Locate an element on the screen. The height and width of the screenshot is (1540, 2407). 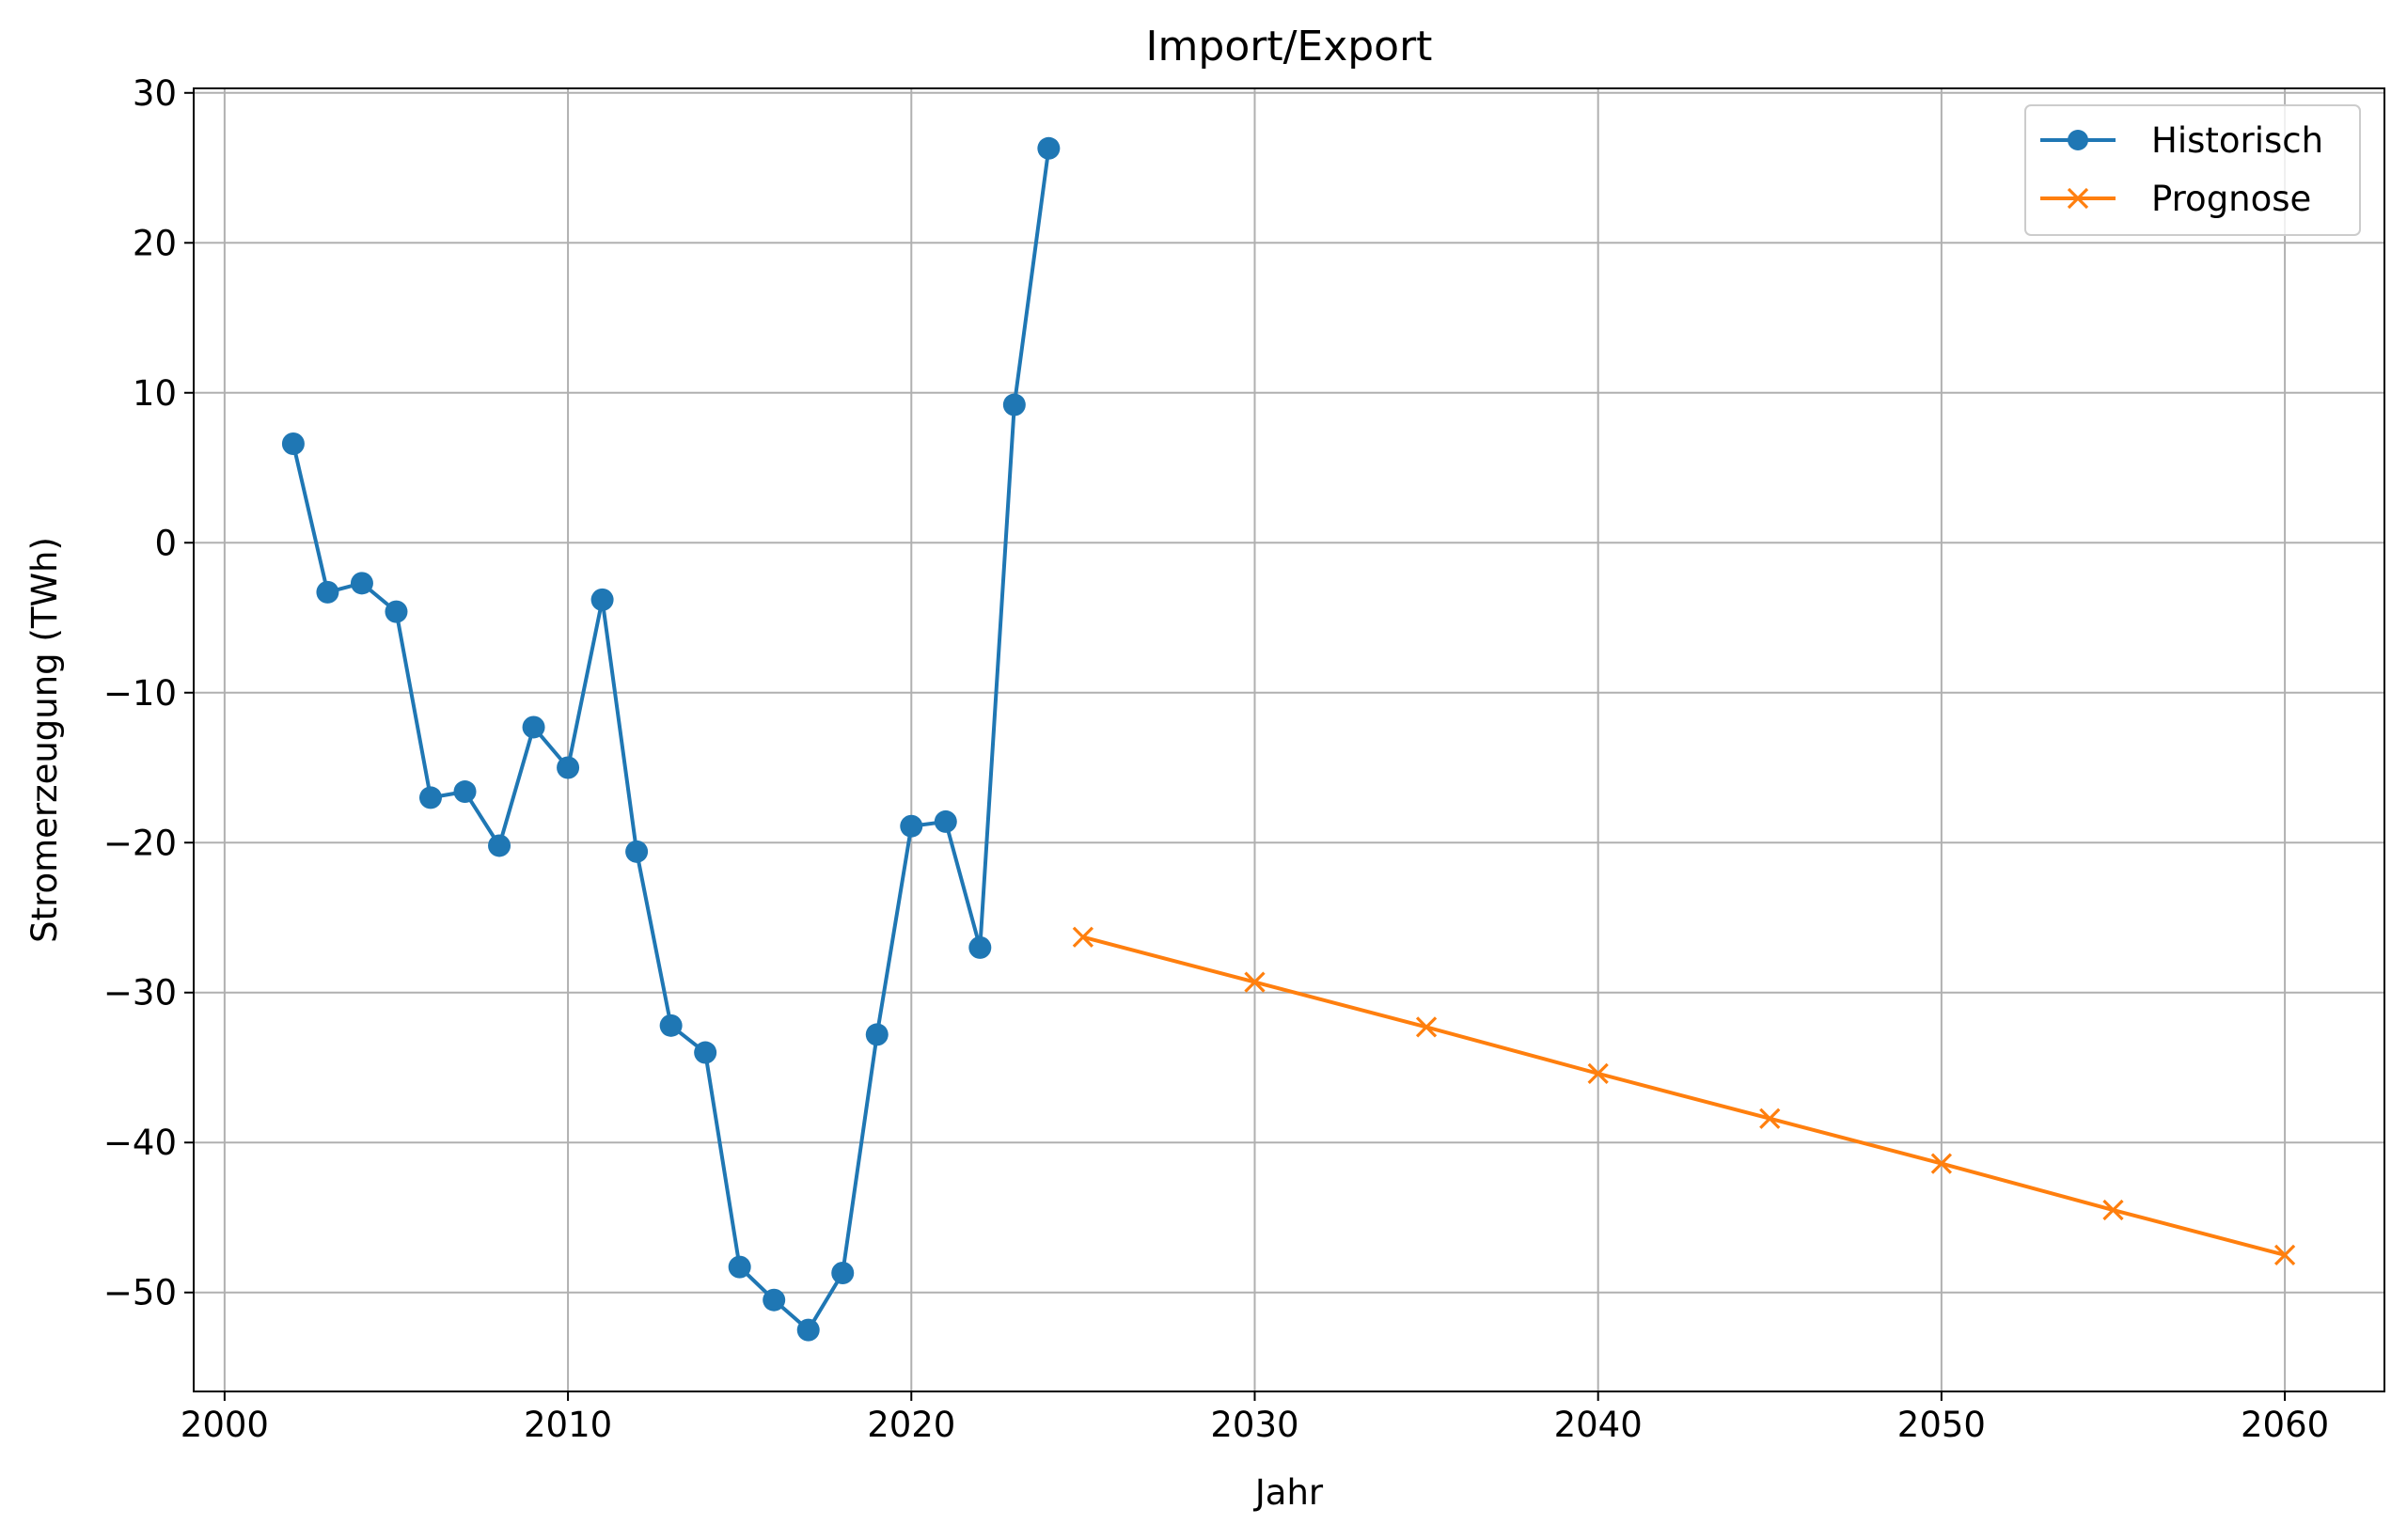
x-tick-label: 2050 is located at coordinates (1941, 1425).